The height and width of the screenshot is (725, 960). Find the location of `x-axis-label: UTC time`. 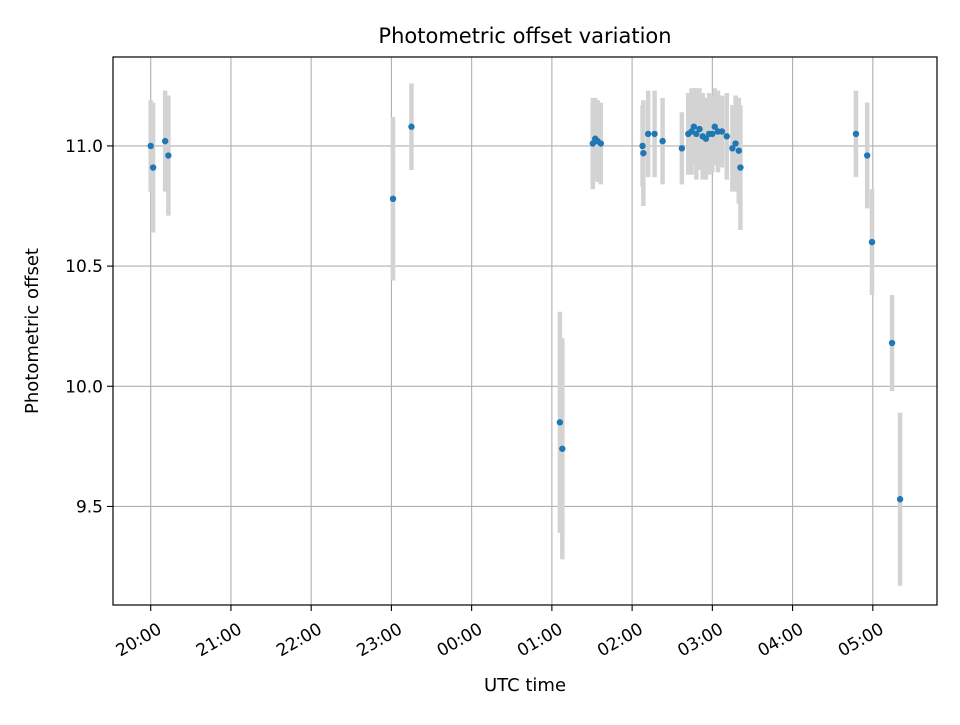

x-axis-label: UTC time is located at coordinates (525, 685).